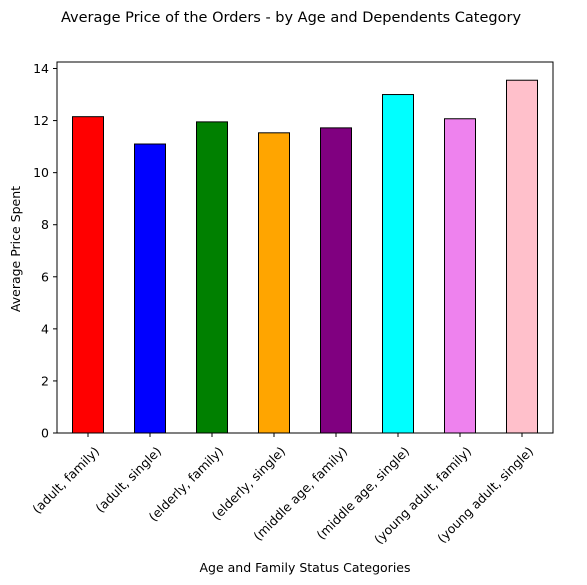 The image size is (587, 585). Describe the element at coordinates (41, 120) in the screenshot. I see `y-tick-label: 12` at that location.